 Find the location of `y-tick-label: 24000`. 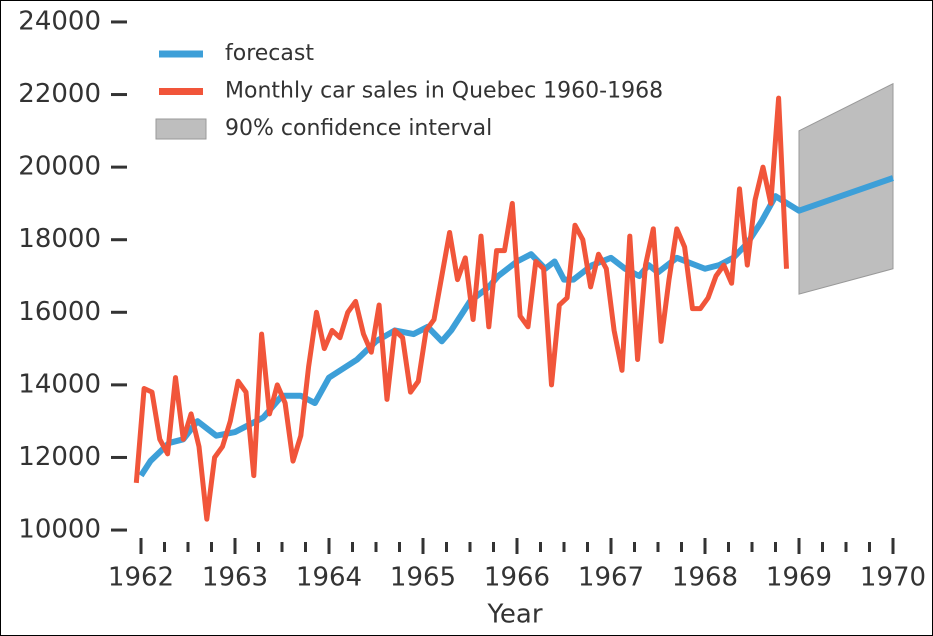

y-tick-label: 24000 is located at coordinates (59, 21).